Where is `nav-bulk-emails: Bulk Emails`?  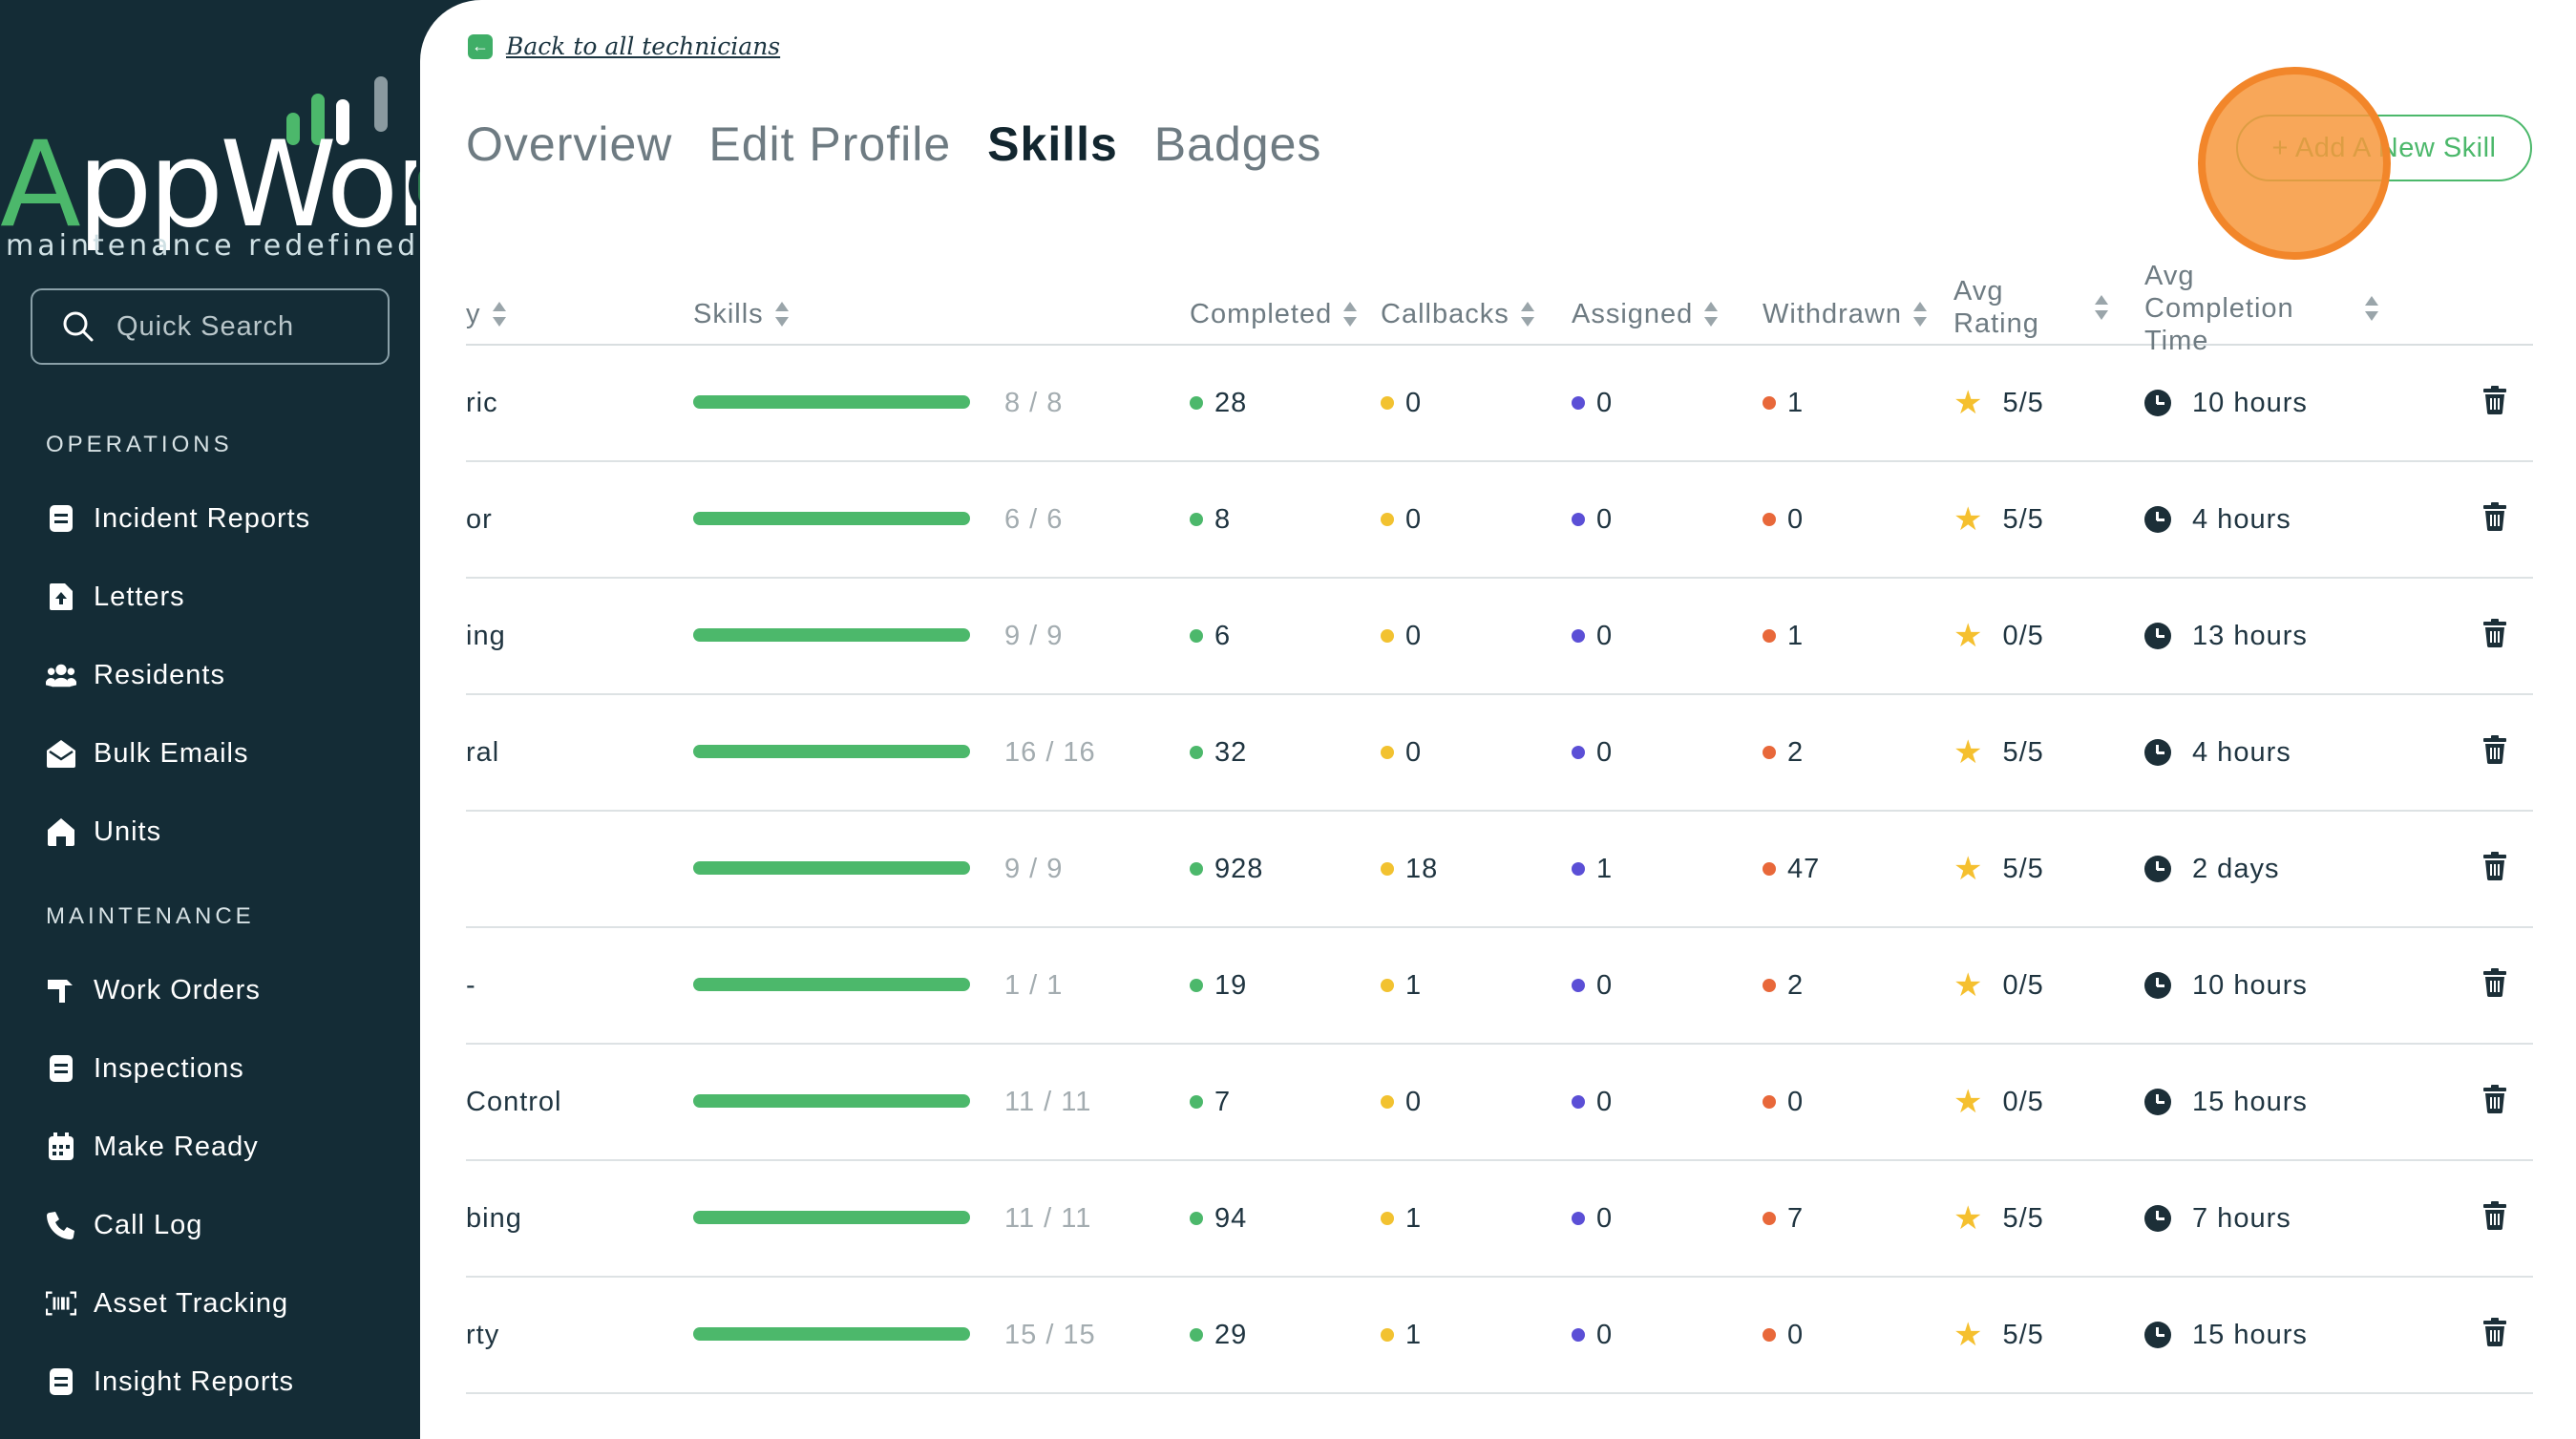 nav-bulk-emails: Bulk Emails is located at coordinates (147, 753).